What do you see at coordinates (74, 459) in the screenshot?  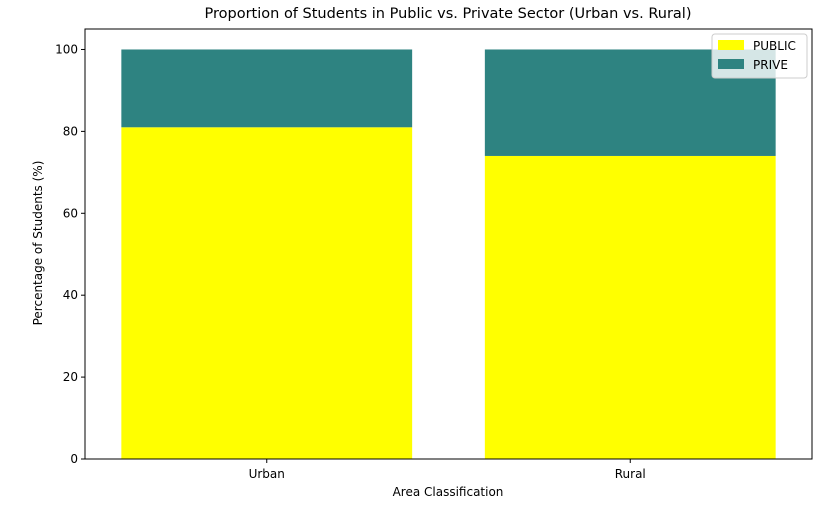 I see `y-tick-label: 0` at bounding box center [74, 459].